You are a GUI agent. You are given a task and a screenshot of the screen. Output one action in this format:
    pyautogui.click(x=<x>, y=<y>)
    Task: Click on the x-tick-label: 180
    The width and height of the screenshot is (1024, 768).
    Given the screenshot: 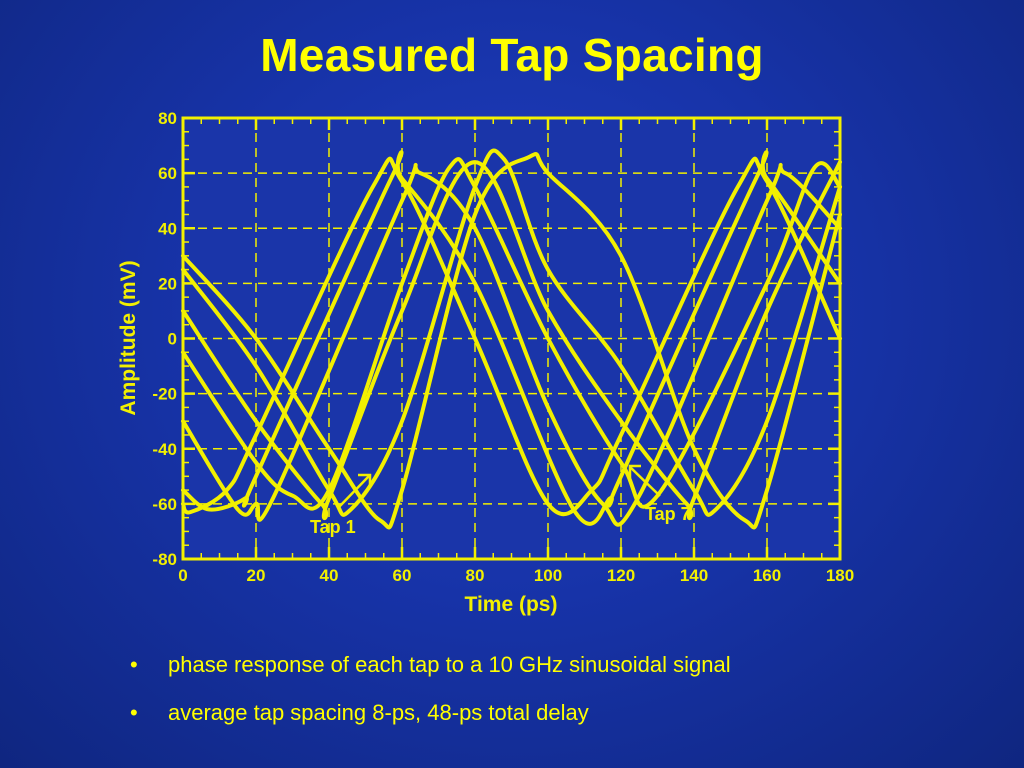 What is the action you would take?
    pyautogui.click(x=840, y=575)
    